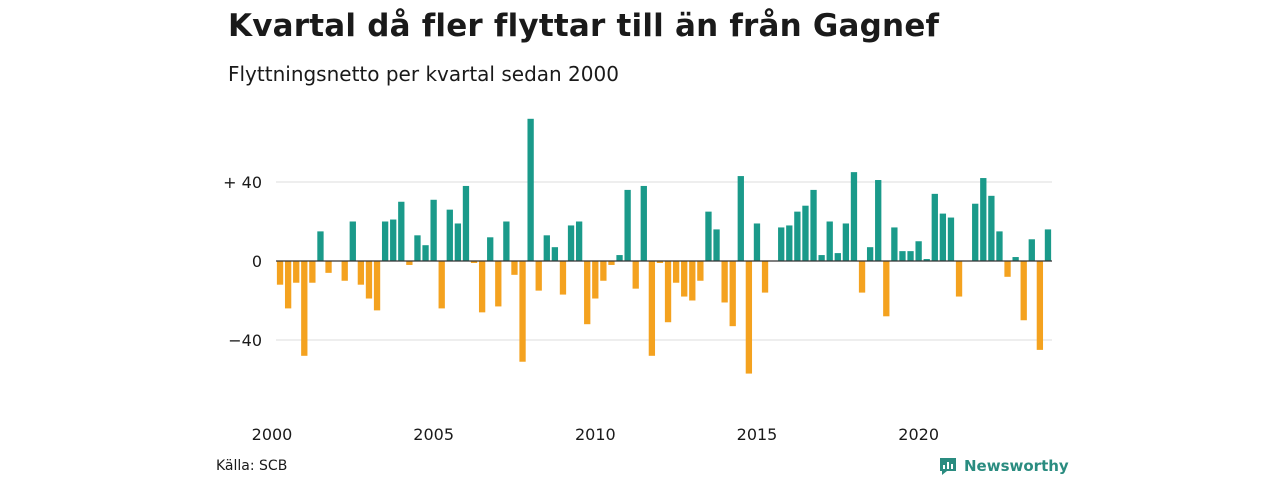 Image resolution: width=1280 pixels, height=480 pixels. What do you see at coordinates (433, 434) in the screenshot?
I see `x-tick-label: 2005` at bounding box center [433, 434].